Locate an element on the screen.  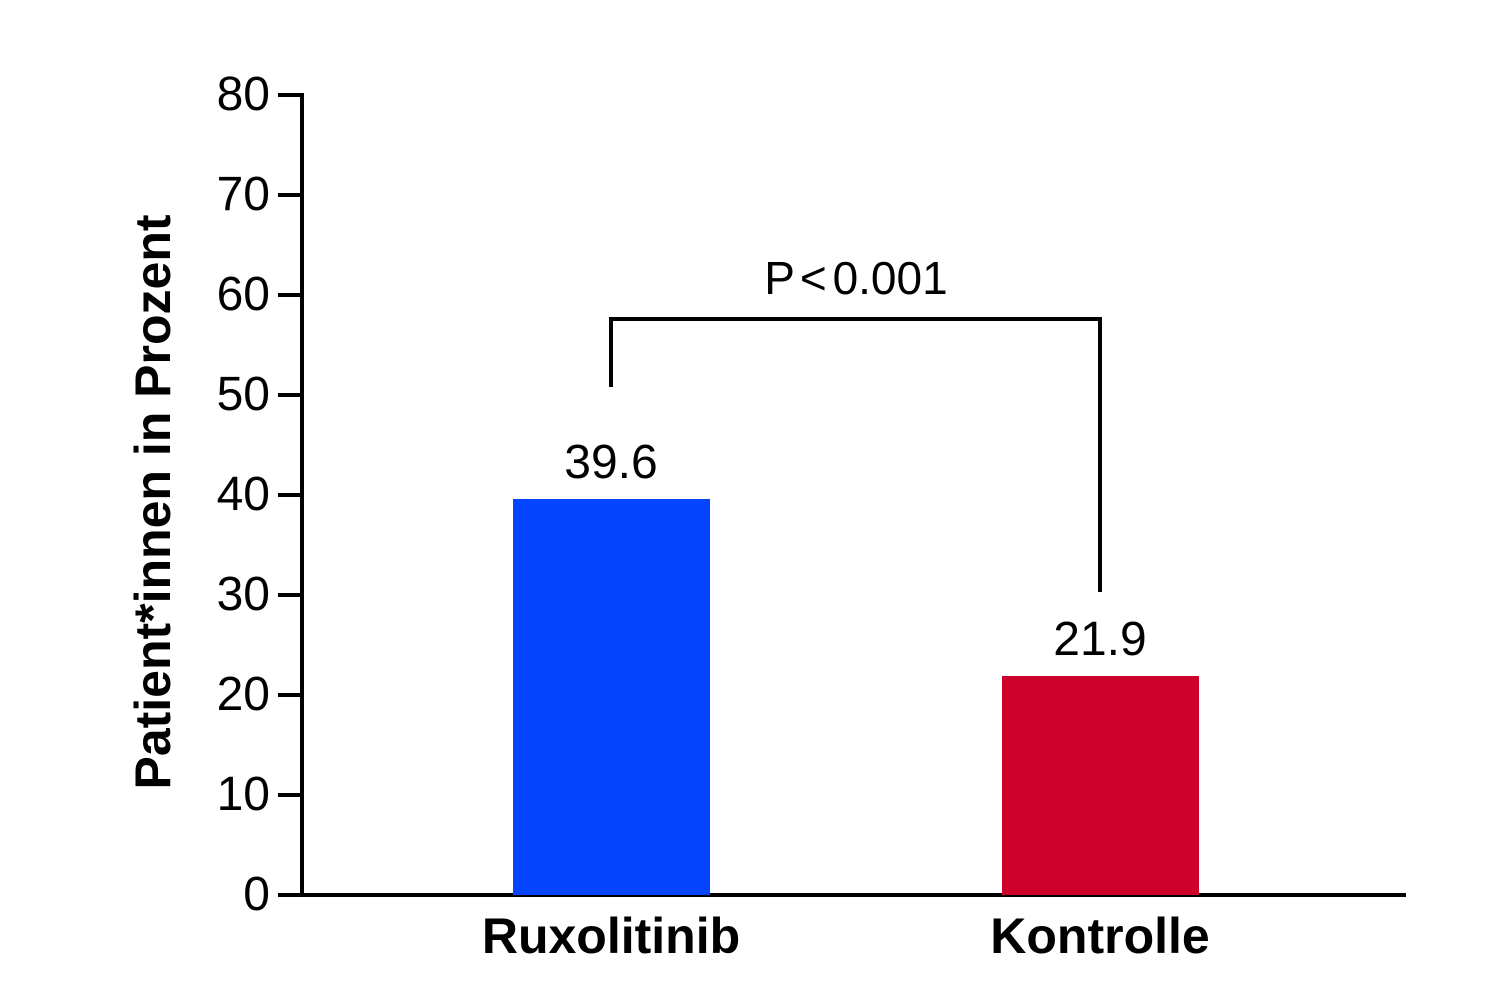
bar-ruxolitinib is located at coordinates (611, 697).